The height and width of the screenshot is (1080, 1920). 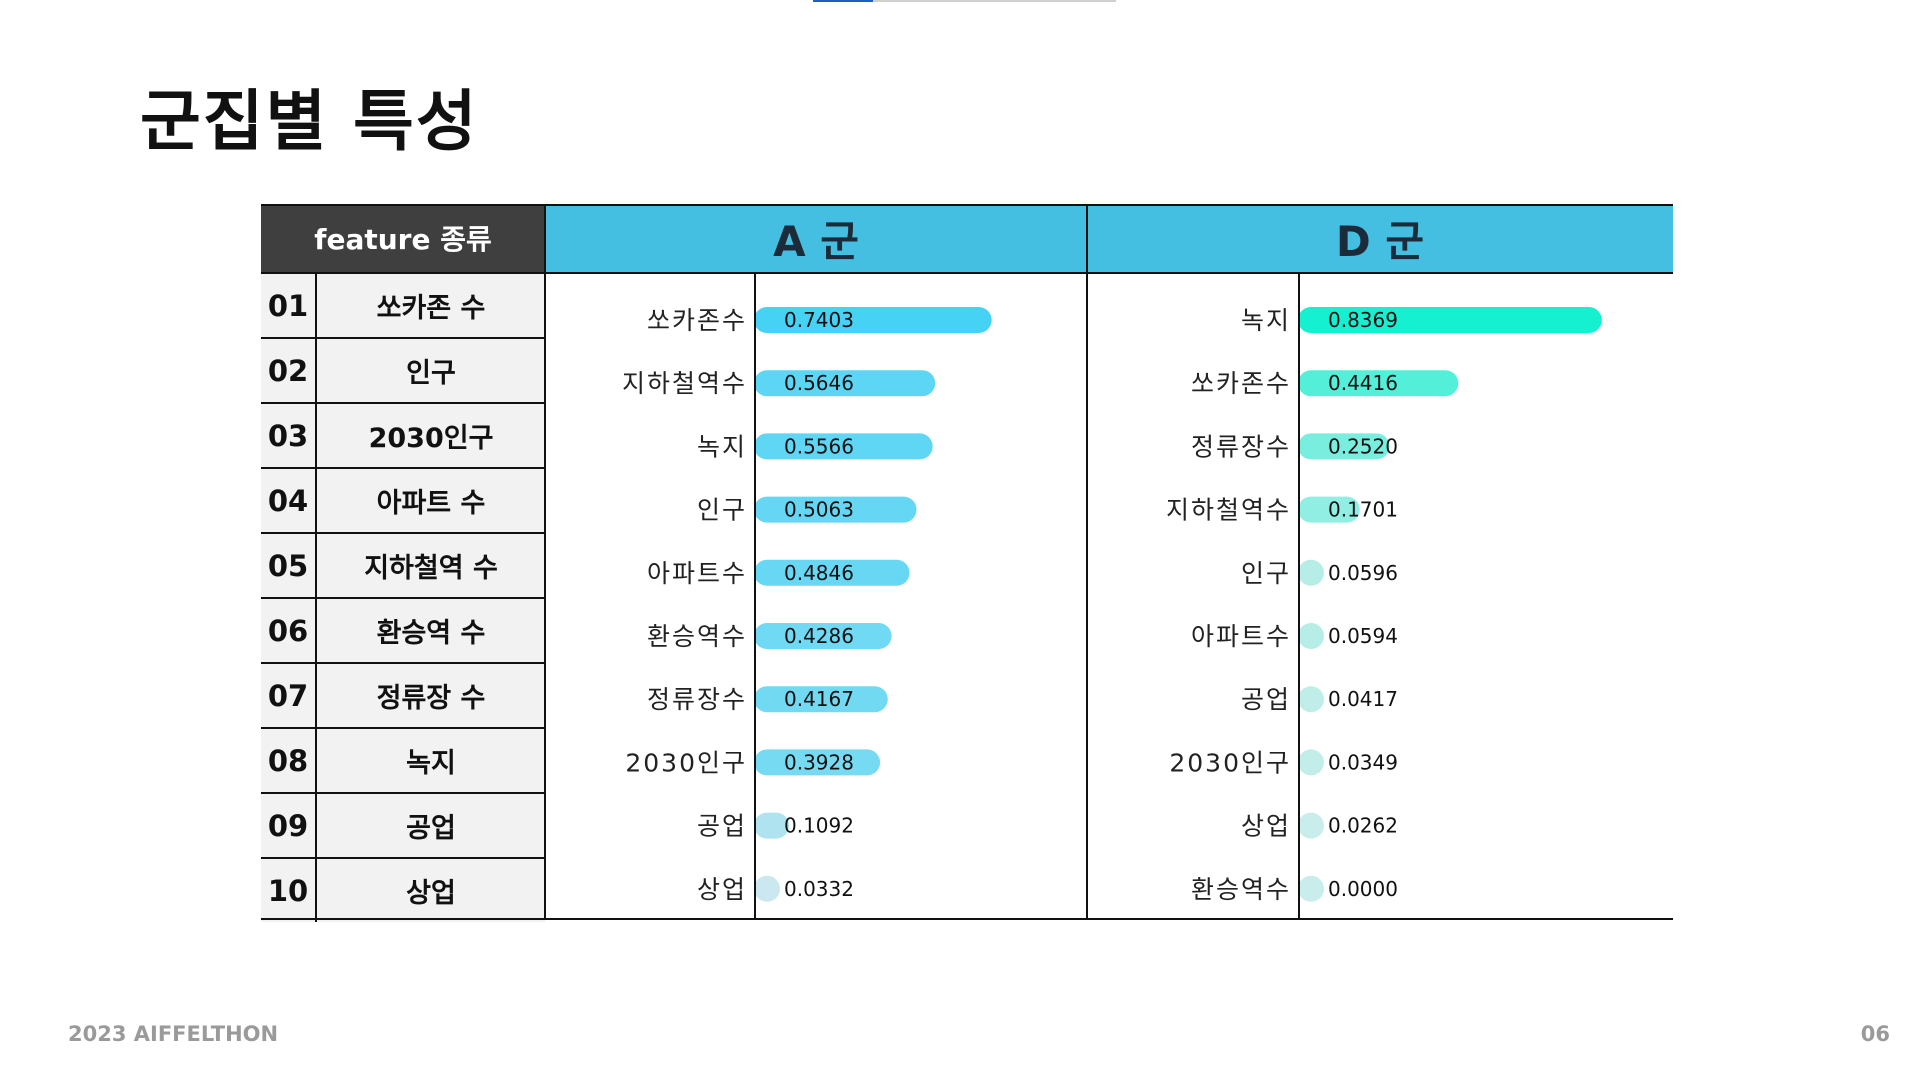 What do you see at coordinates (967, 919) in the screenshot?
I see `table-bottom-border` at bounding box center [967, 919].